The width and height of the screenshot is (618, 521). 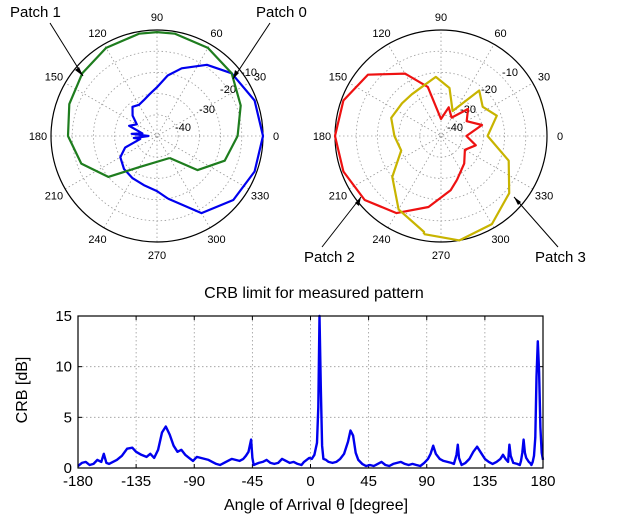 I want to click on x-tick-label: 45, so click(x=368, y=481).